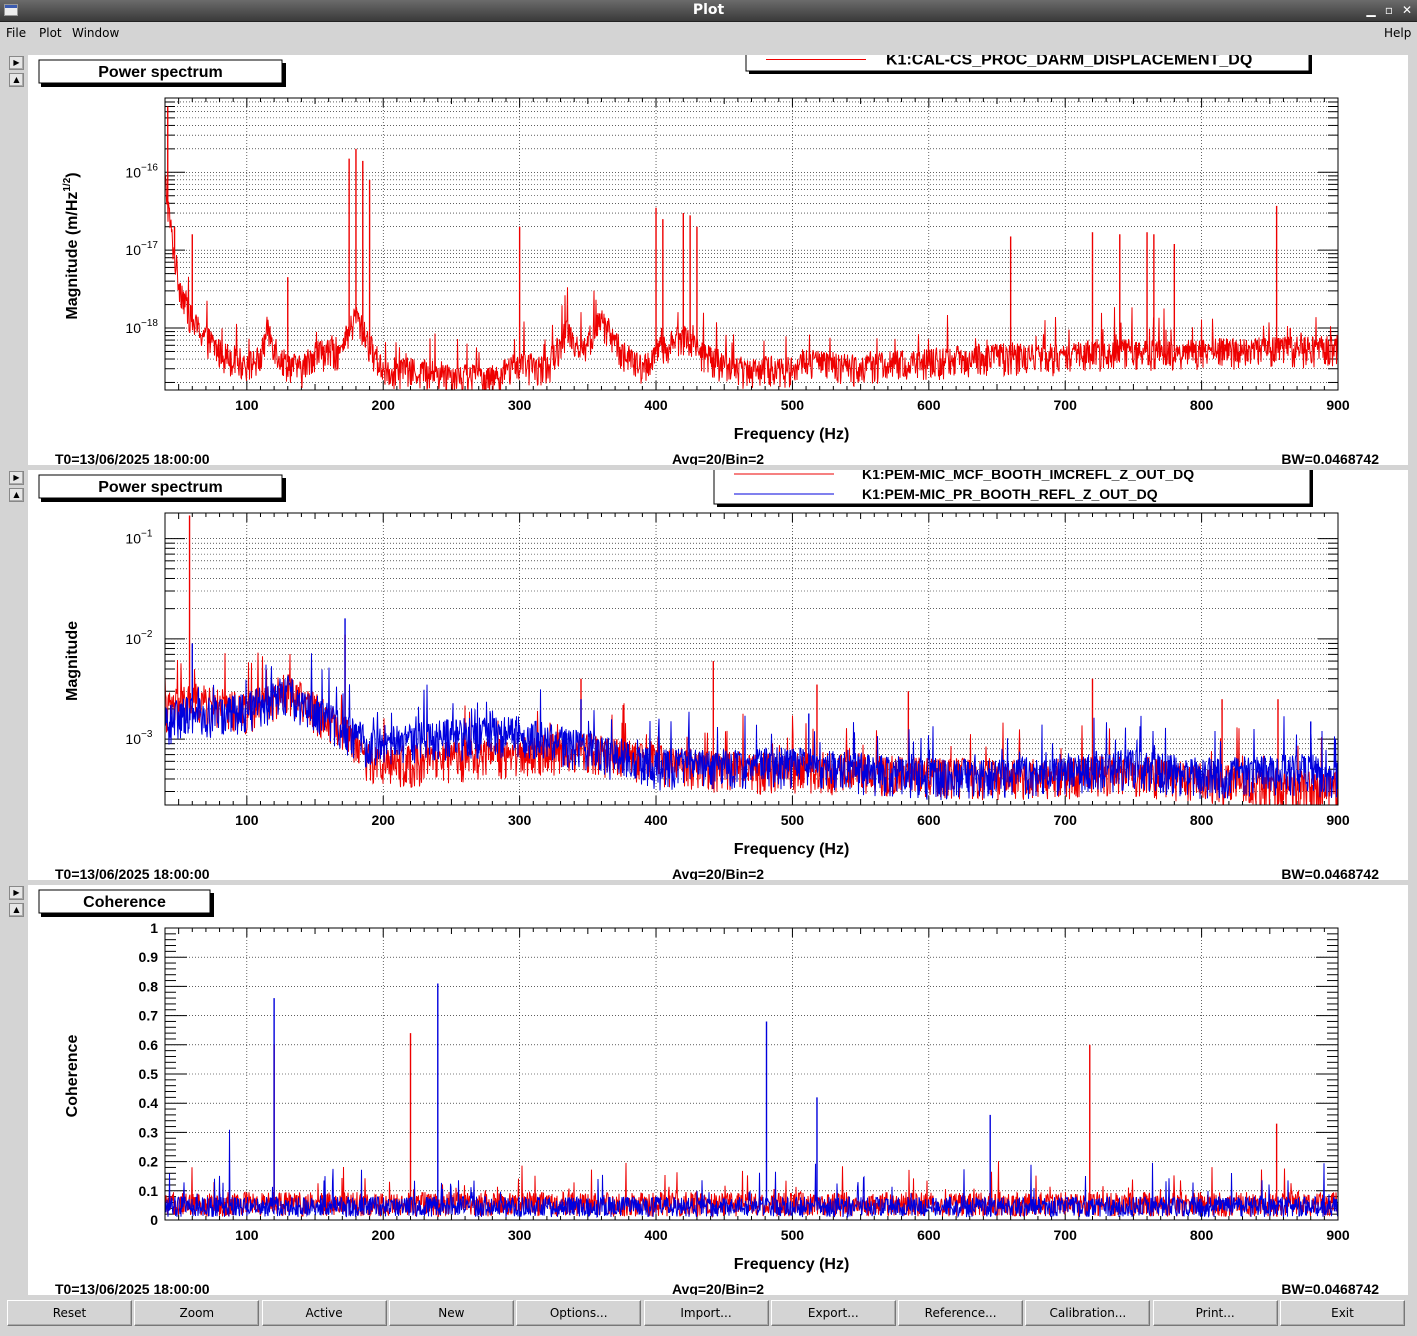  Describe the element at coordinates (147, 734) in the screenshot. I see `y-tick-label-exponent: −3` at that location.